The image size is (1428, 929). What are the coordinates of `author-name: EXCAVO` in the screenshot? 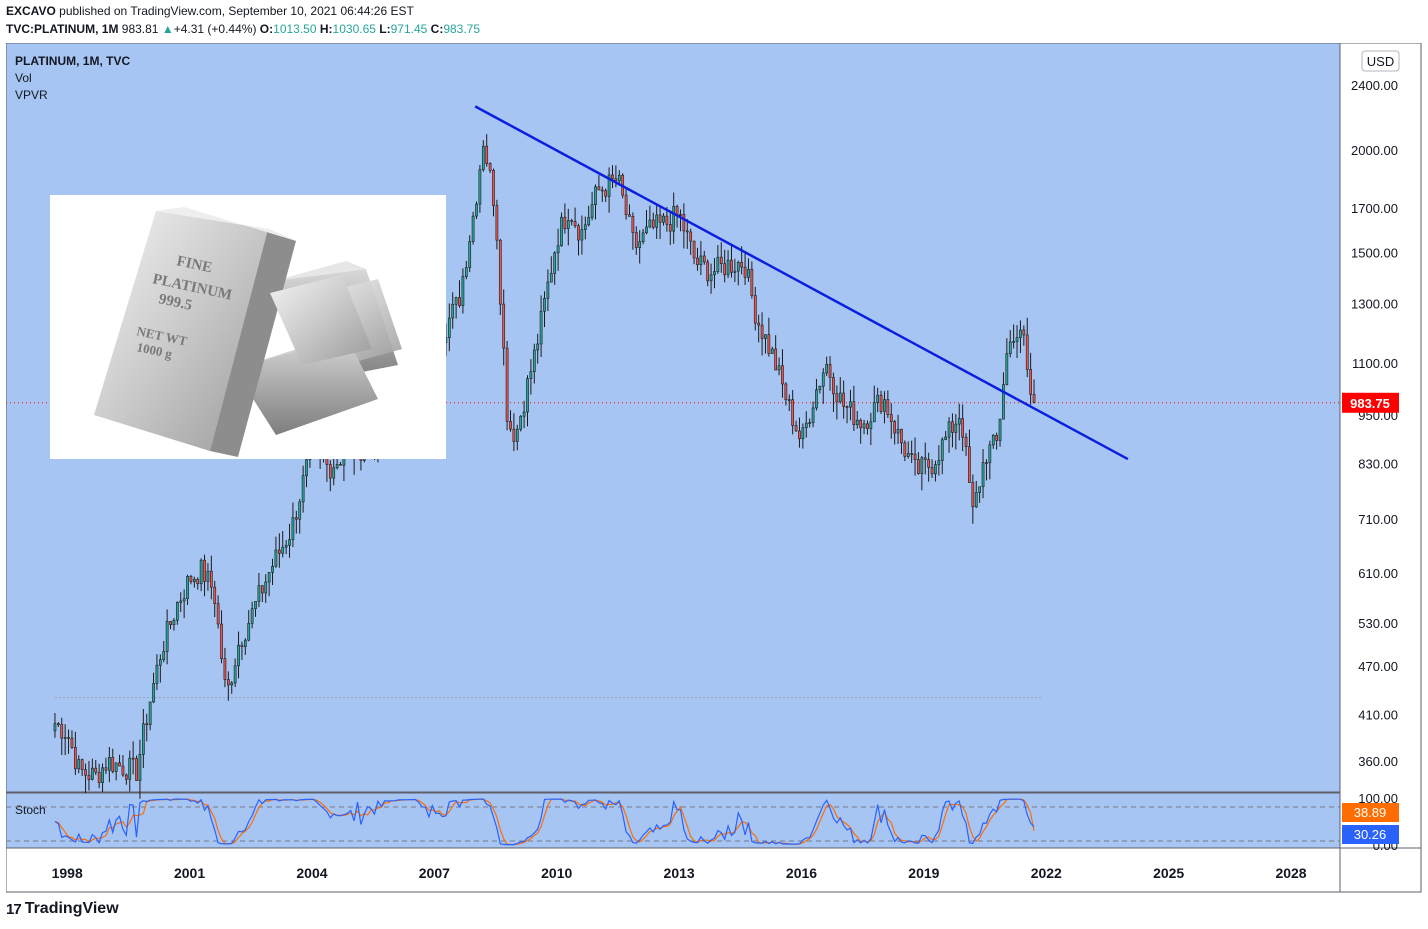 It's located at (31, 11).